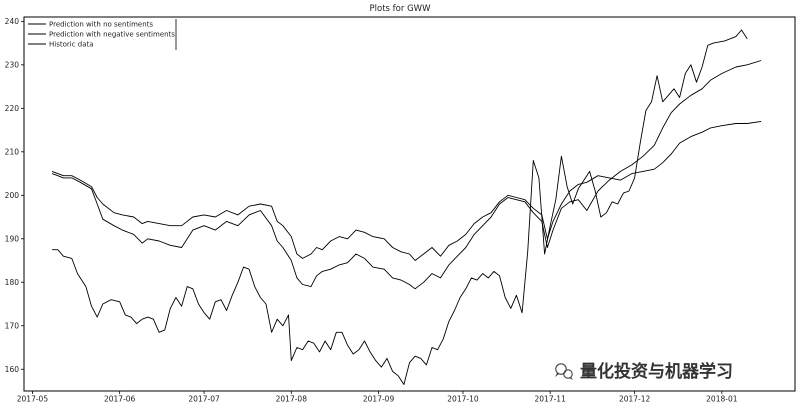 This screenshot has width=800, height=406. I want to click on x-tick-label: 2017-05, so click(33, 399).